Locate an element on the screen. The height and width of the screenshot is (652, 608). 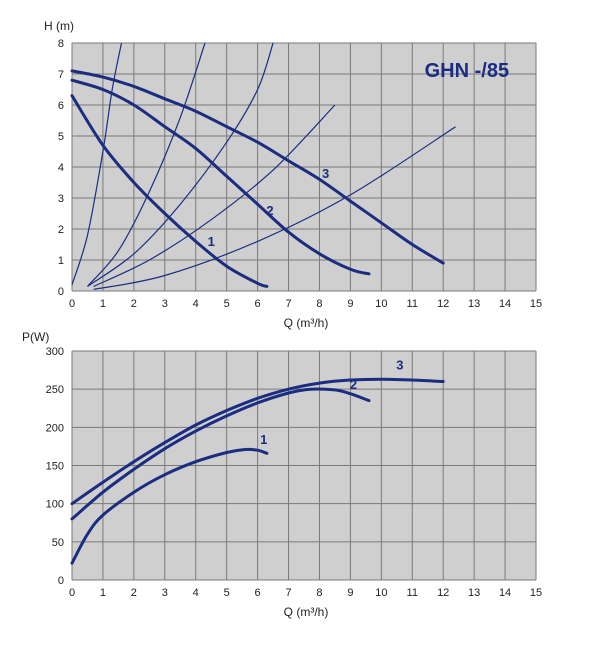
head-y-tick-label: 6 is located at coordinates (61, 106).